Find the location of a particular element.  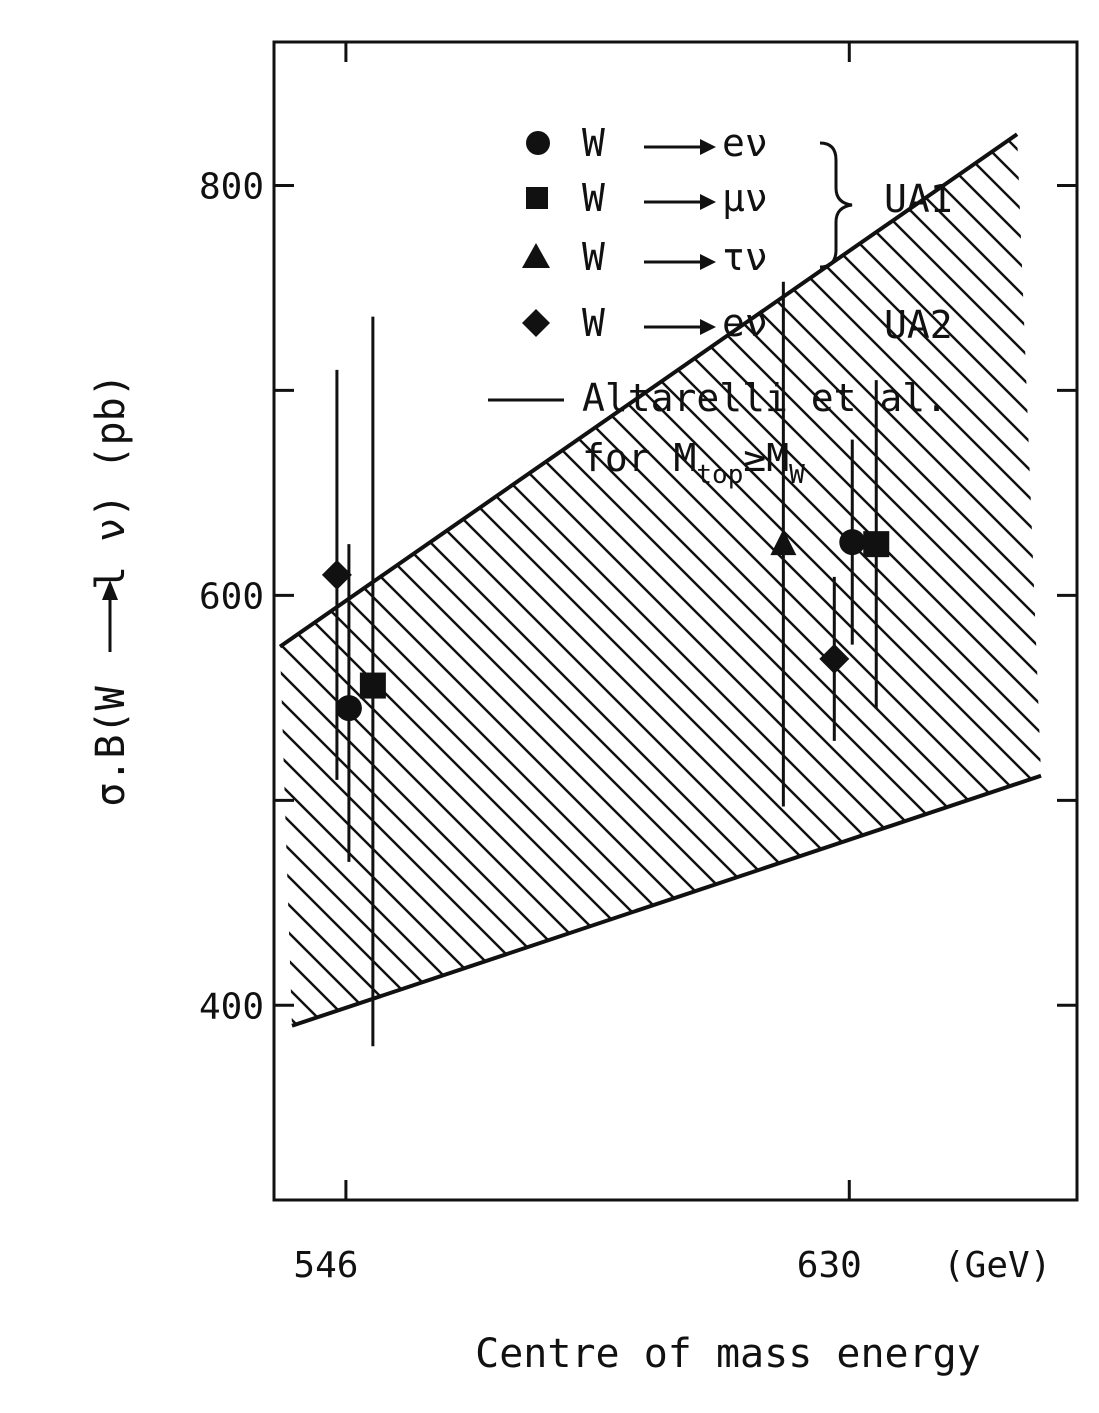

legend-theory-prefix: for M is located at coordinates (639, 458).